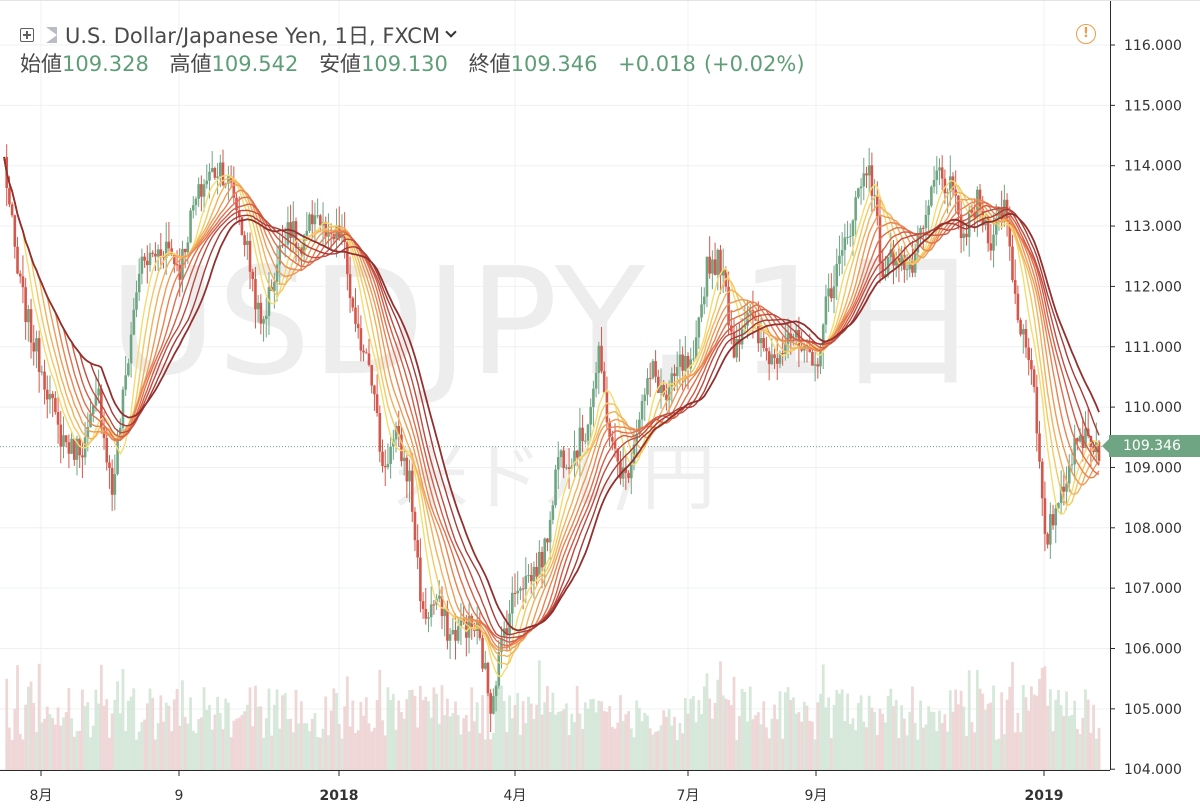 This screenshot has width=1200, height=810. What do you see at coordinates (253, 36) in the screenshot?
I see `symbol-title: U.S. Dollar/Japanese Yen, 1日, FXCM` at bounding box center [253, 36].